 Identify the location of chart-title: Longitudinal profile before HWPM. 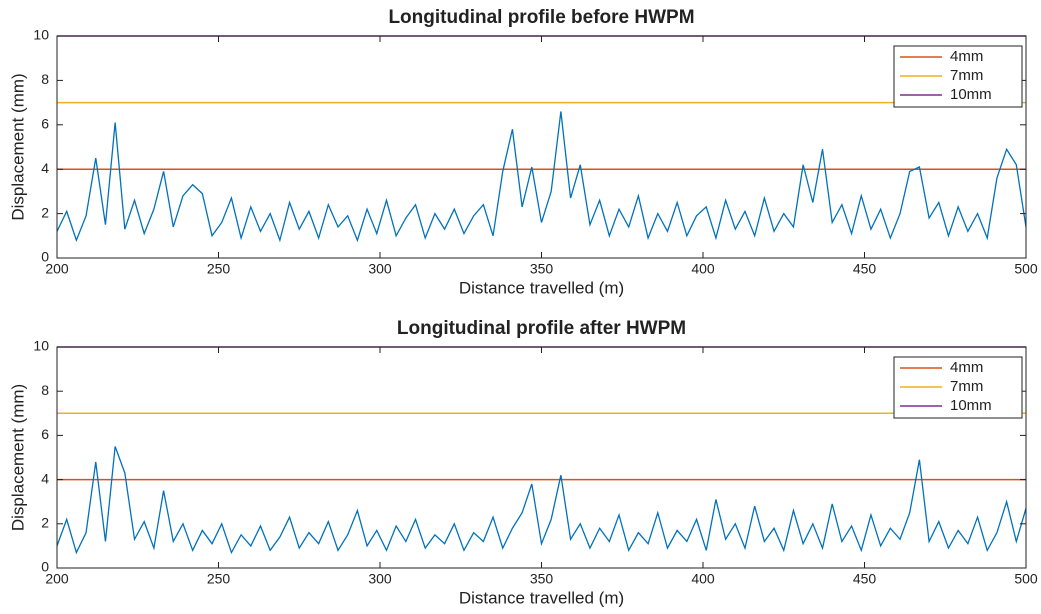
(541, 17).